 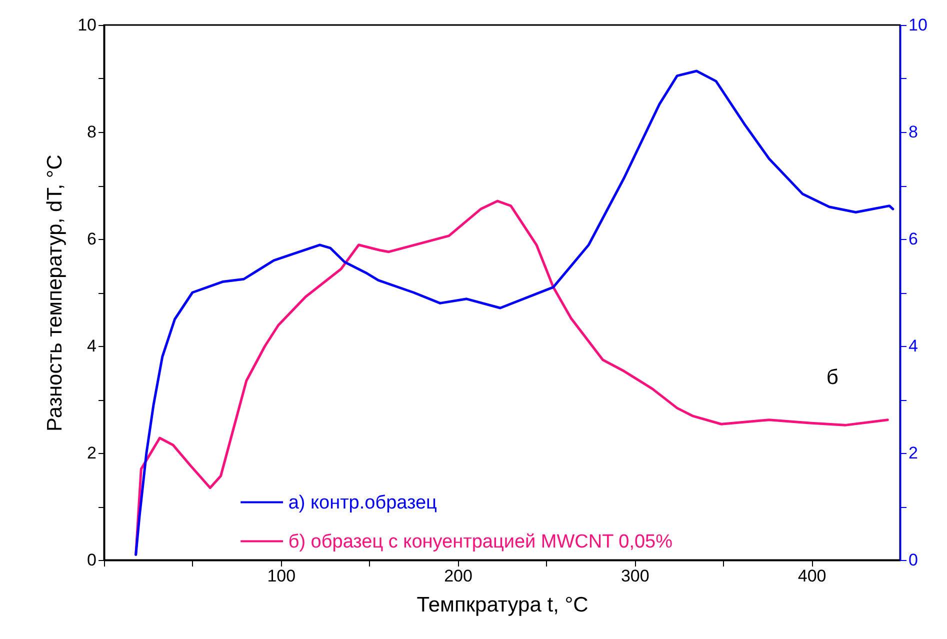 I want to click on legend-label: б) образец с конуентрацией MWCNT 0,05%, so click(x=480, y=541).